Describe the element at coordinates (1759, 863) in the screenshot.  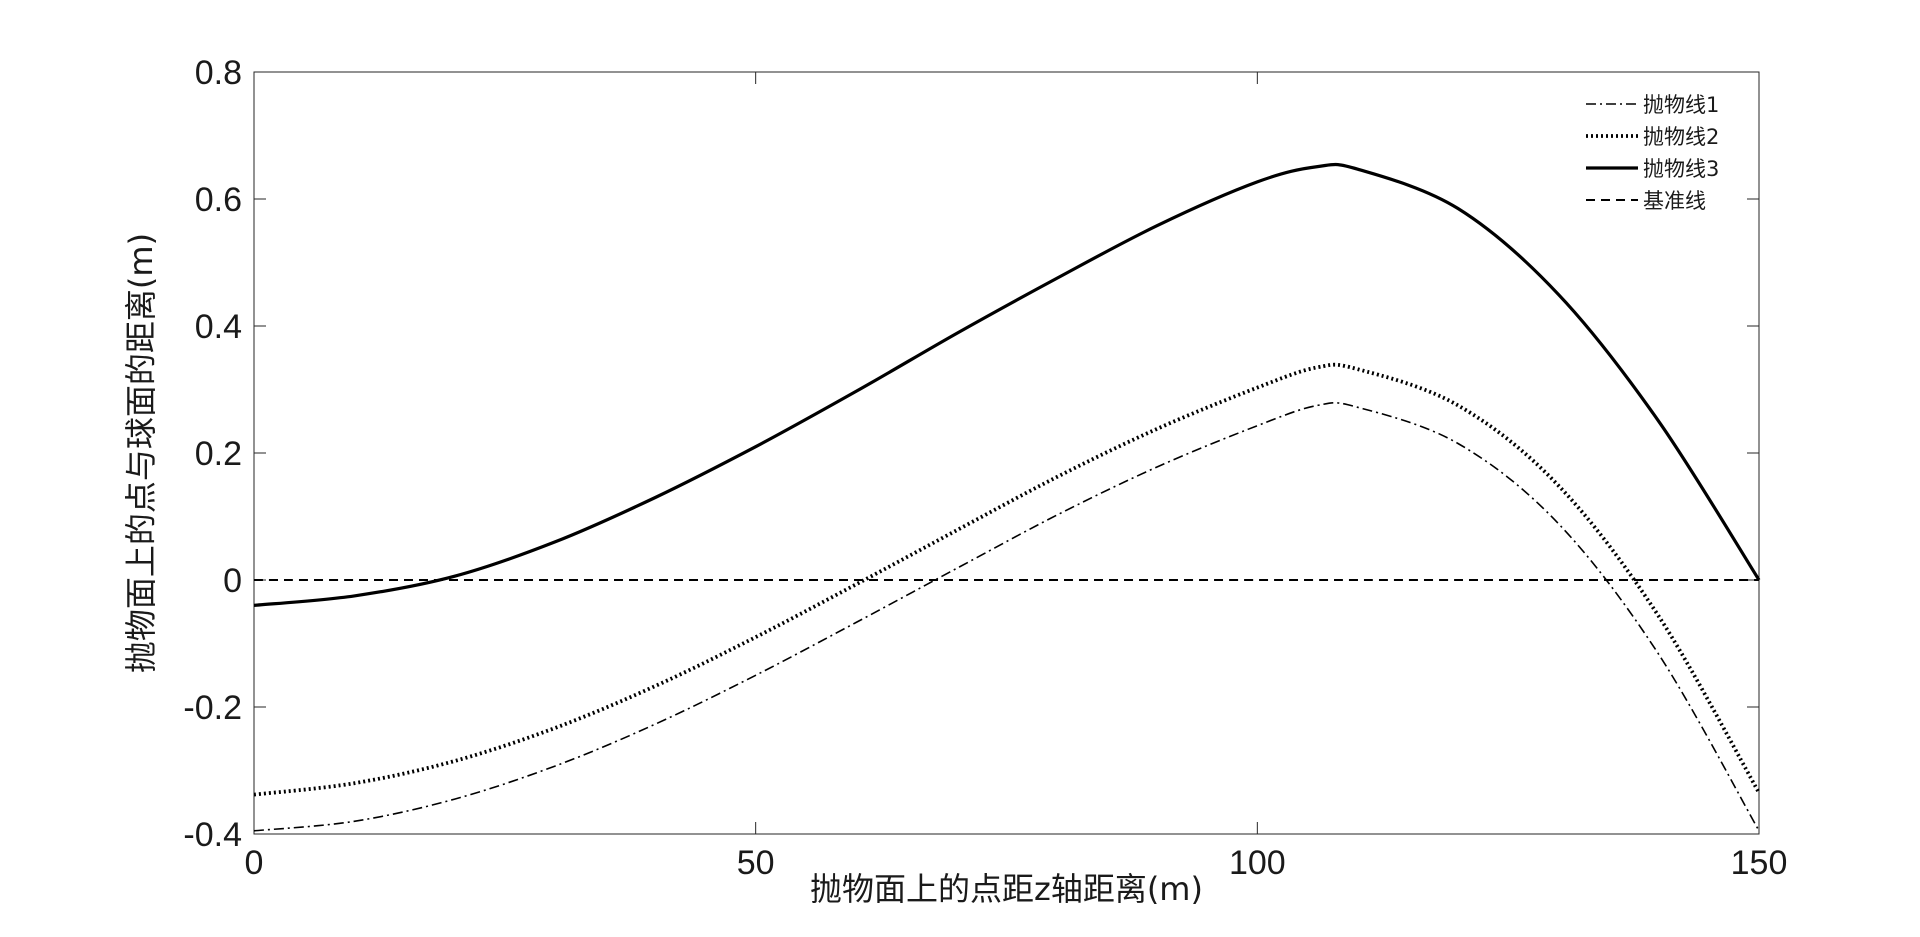
I see `x-tick-label: 150` at that location.